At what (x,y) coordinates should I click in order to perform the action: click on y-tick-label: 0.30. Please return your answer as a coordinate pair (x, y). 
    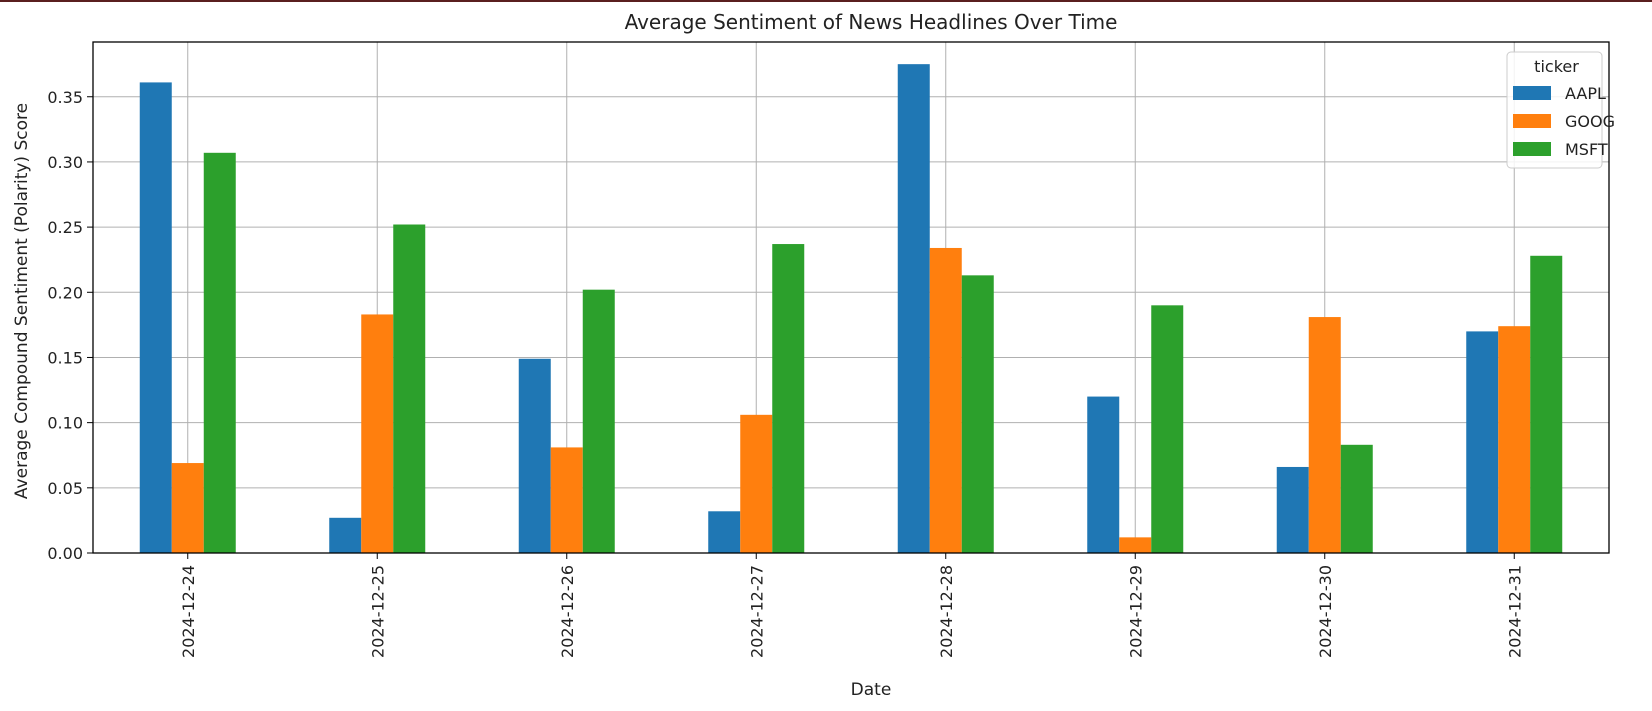
    Looking at the image, I should click on (65, 162).